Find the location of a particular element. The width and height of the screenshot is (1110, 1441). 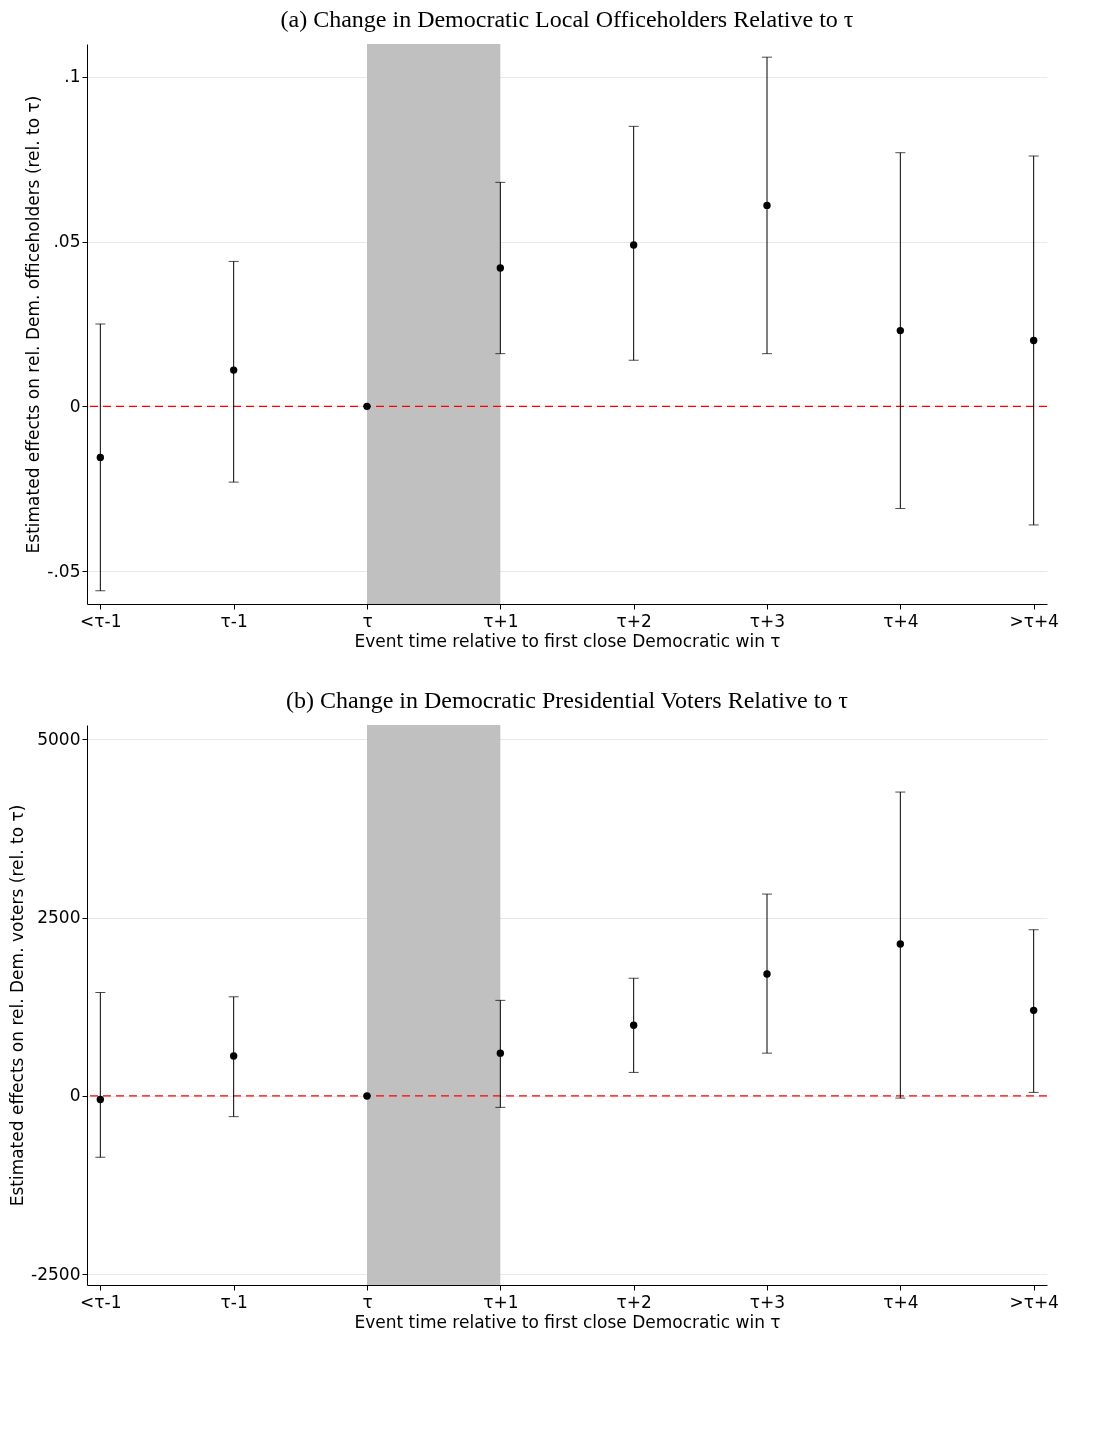

y-axis-title: Estimated effects on rel. Dem. voters (rel. to τ) is located at coordinates (17, 1005).